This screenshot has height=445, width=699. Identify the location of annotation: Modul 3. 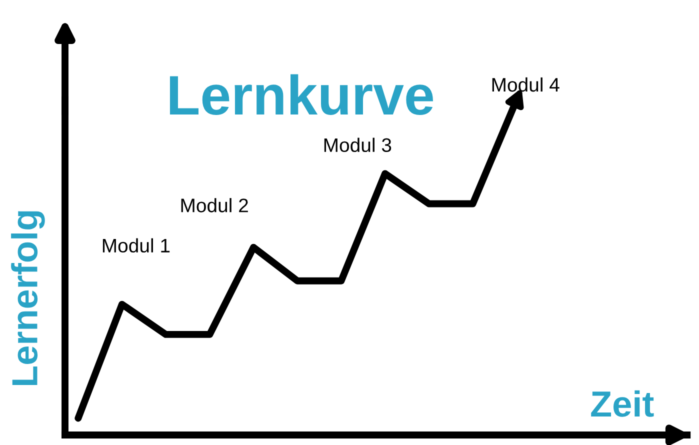
(358, 145).